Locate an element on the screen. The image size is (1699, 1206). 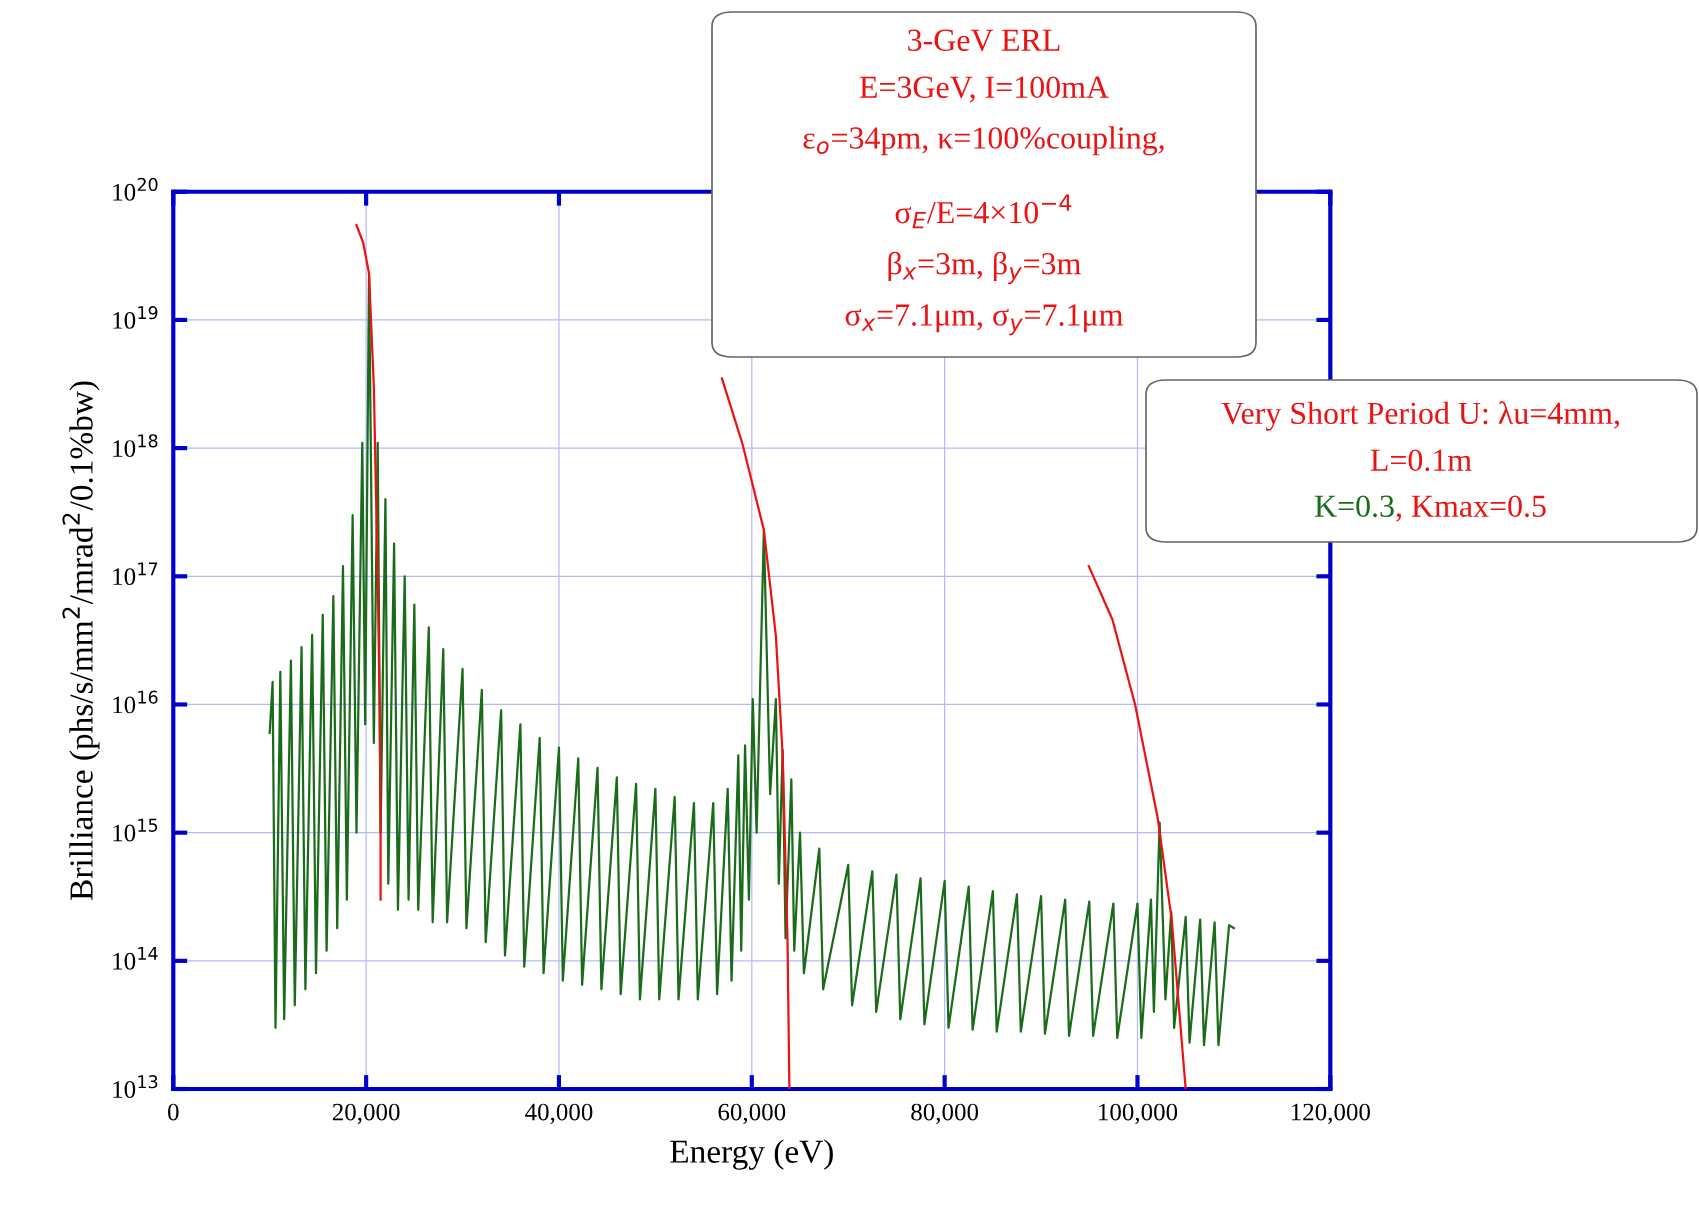
annotation: K=0.3 is located at coordinates (1354, 506).